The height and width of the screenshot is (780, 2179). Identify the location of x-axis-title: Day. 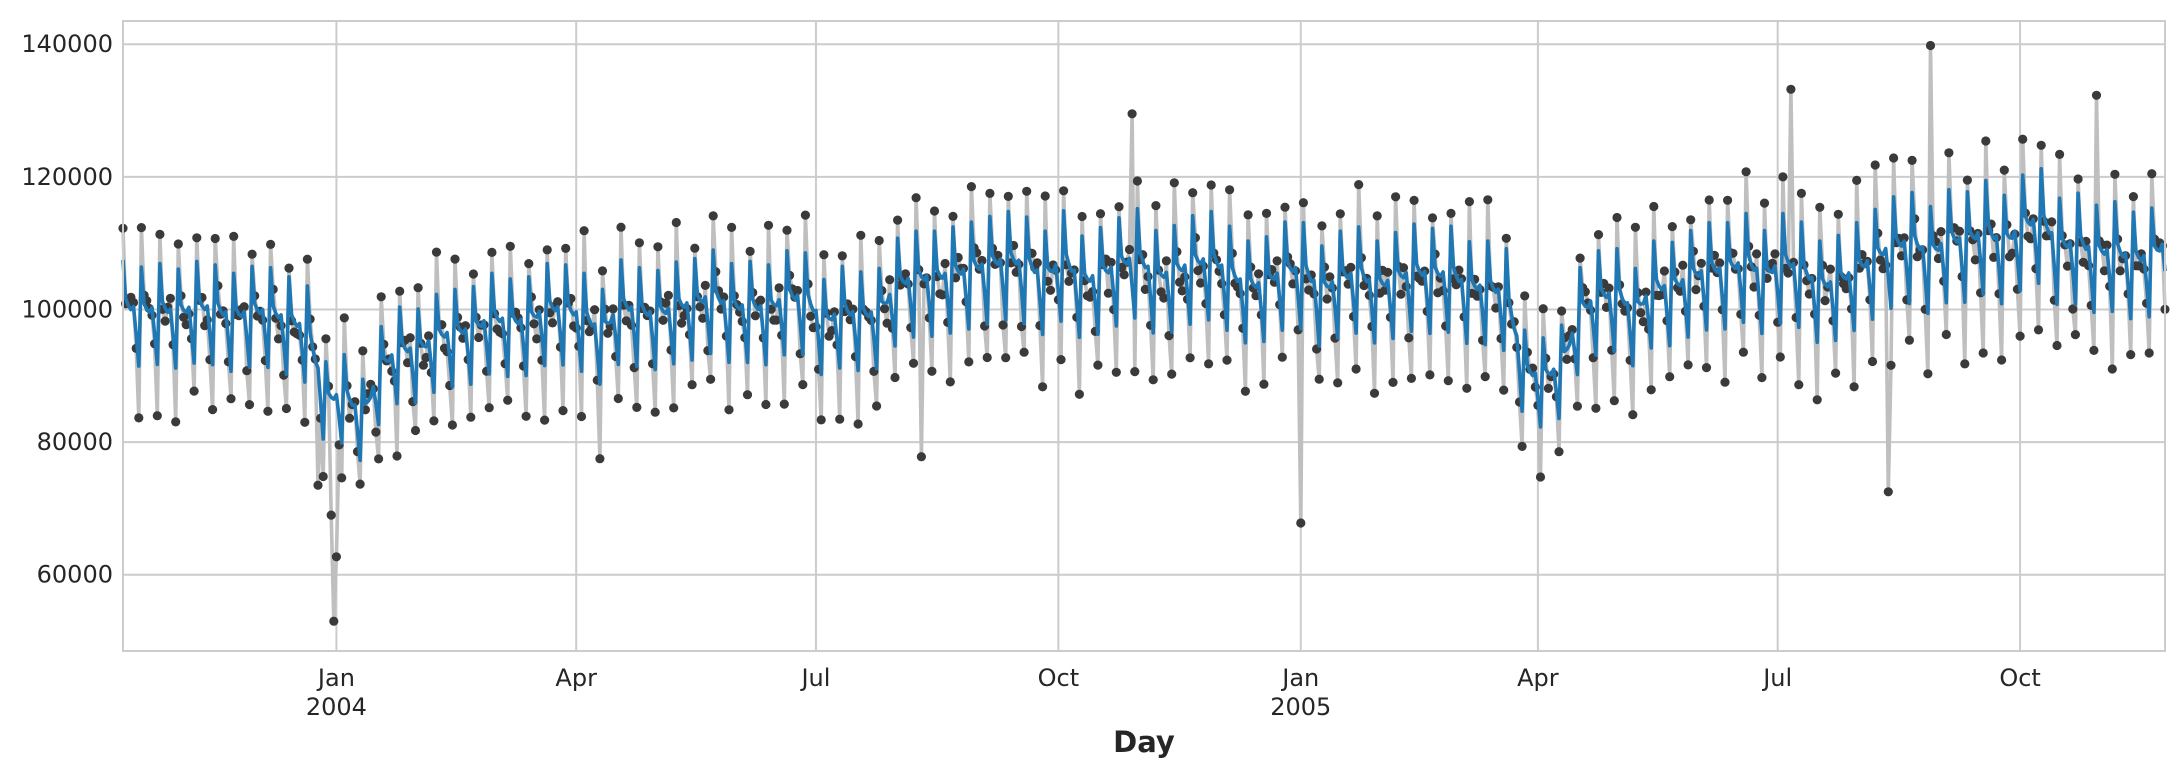
(1144, 742).